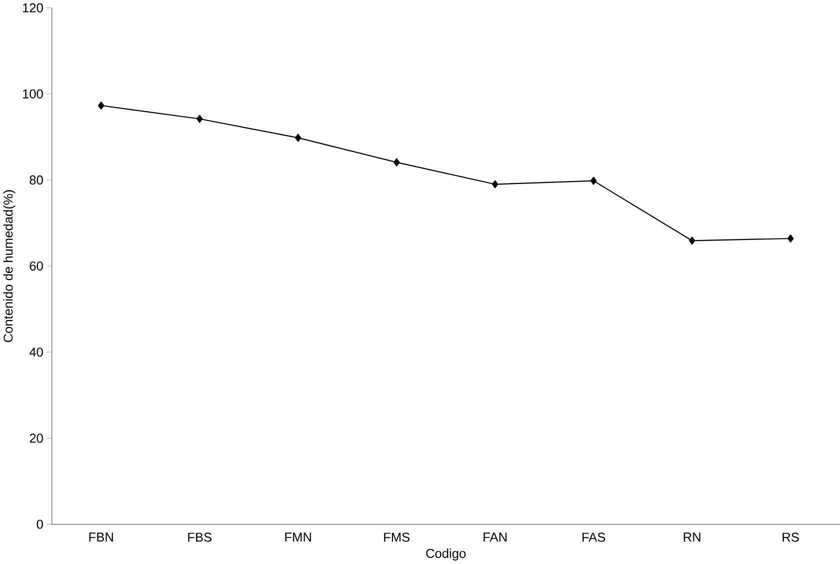 The width and height of the screenshot is (840, 564). What do you see at coordinates (33, 94) in the screenshot?
I see `y-tick-label: 100` at bounding box center [33, 94].